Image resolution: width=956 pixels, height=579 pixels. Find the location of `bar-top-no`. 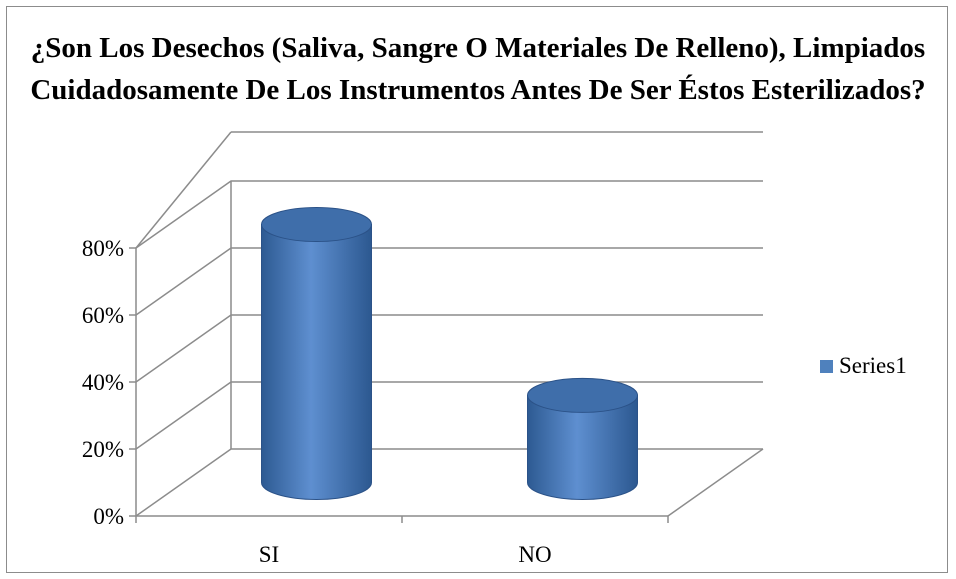

bar-top-no is located at coordinates (582, 395).